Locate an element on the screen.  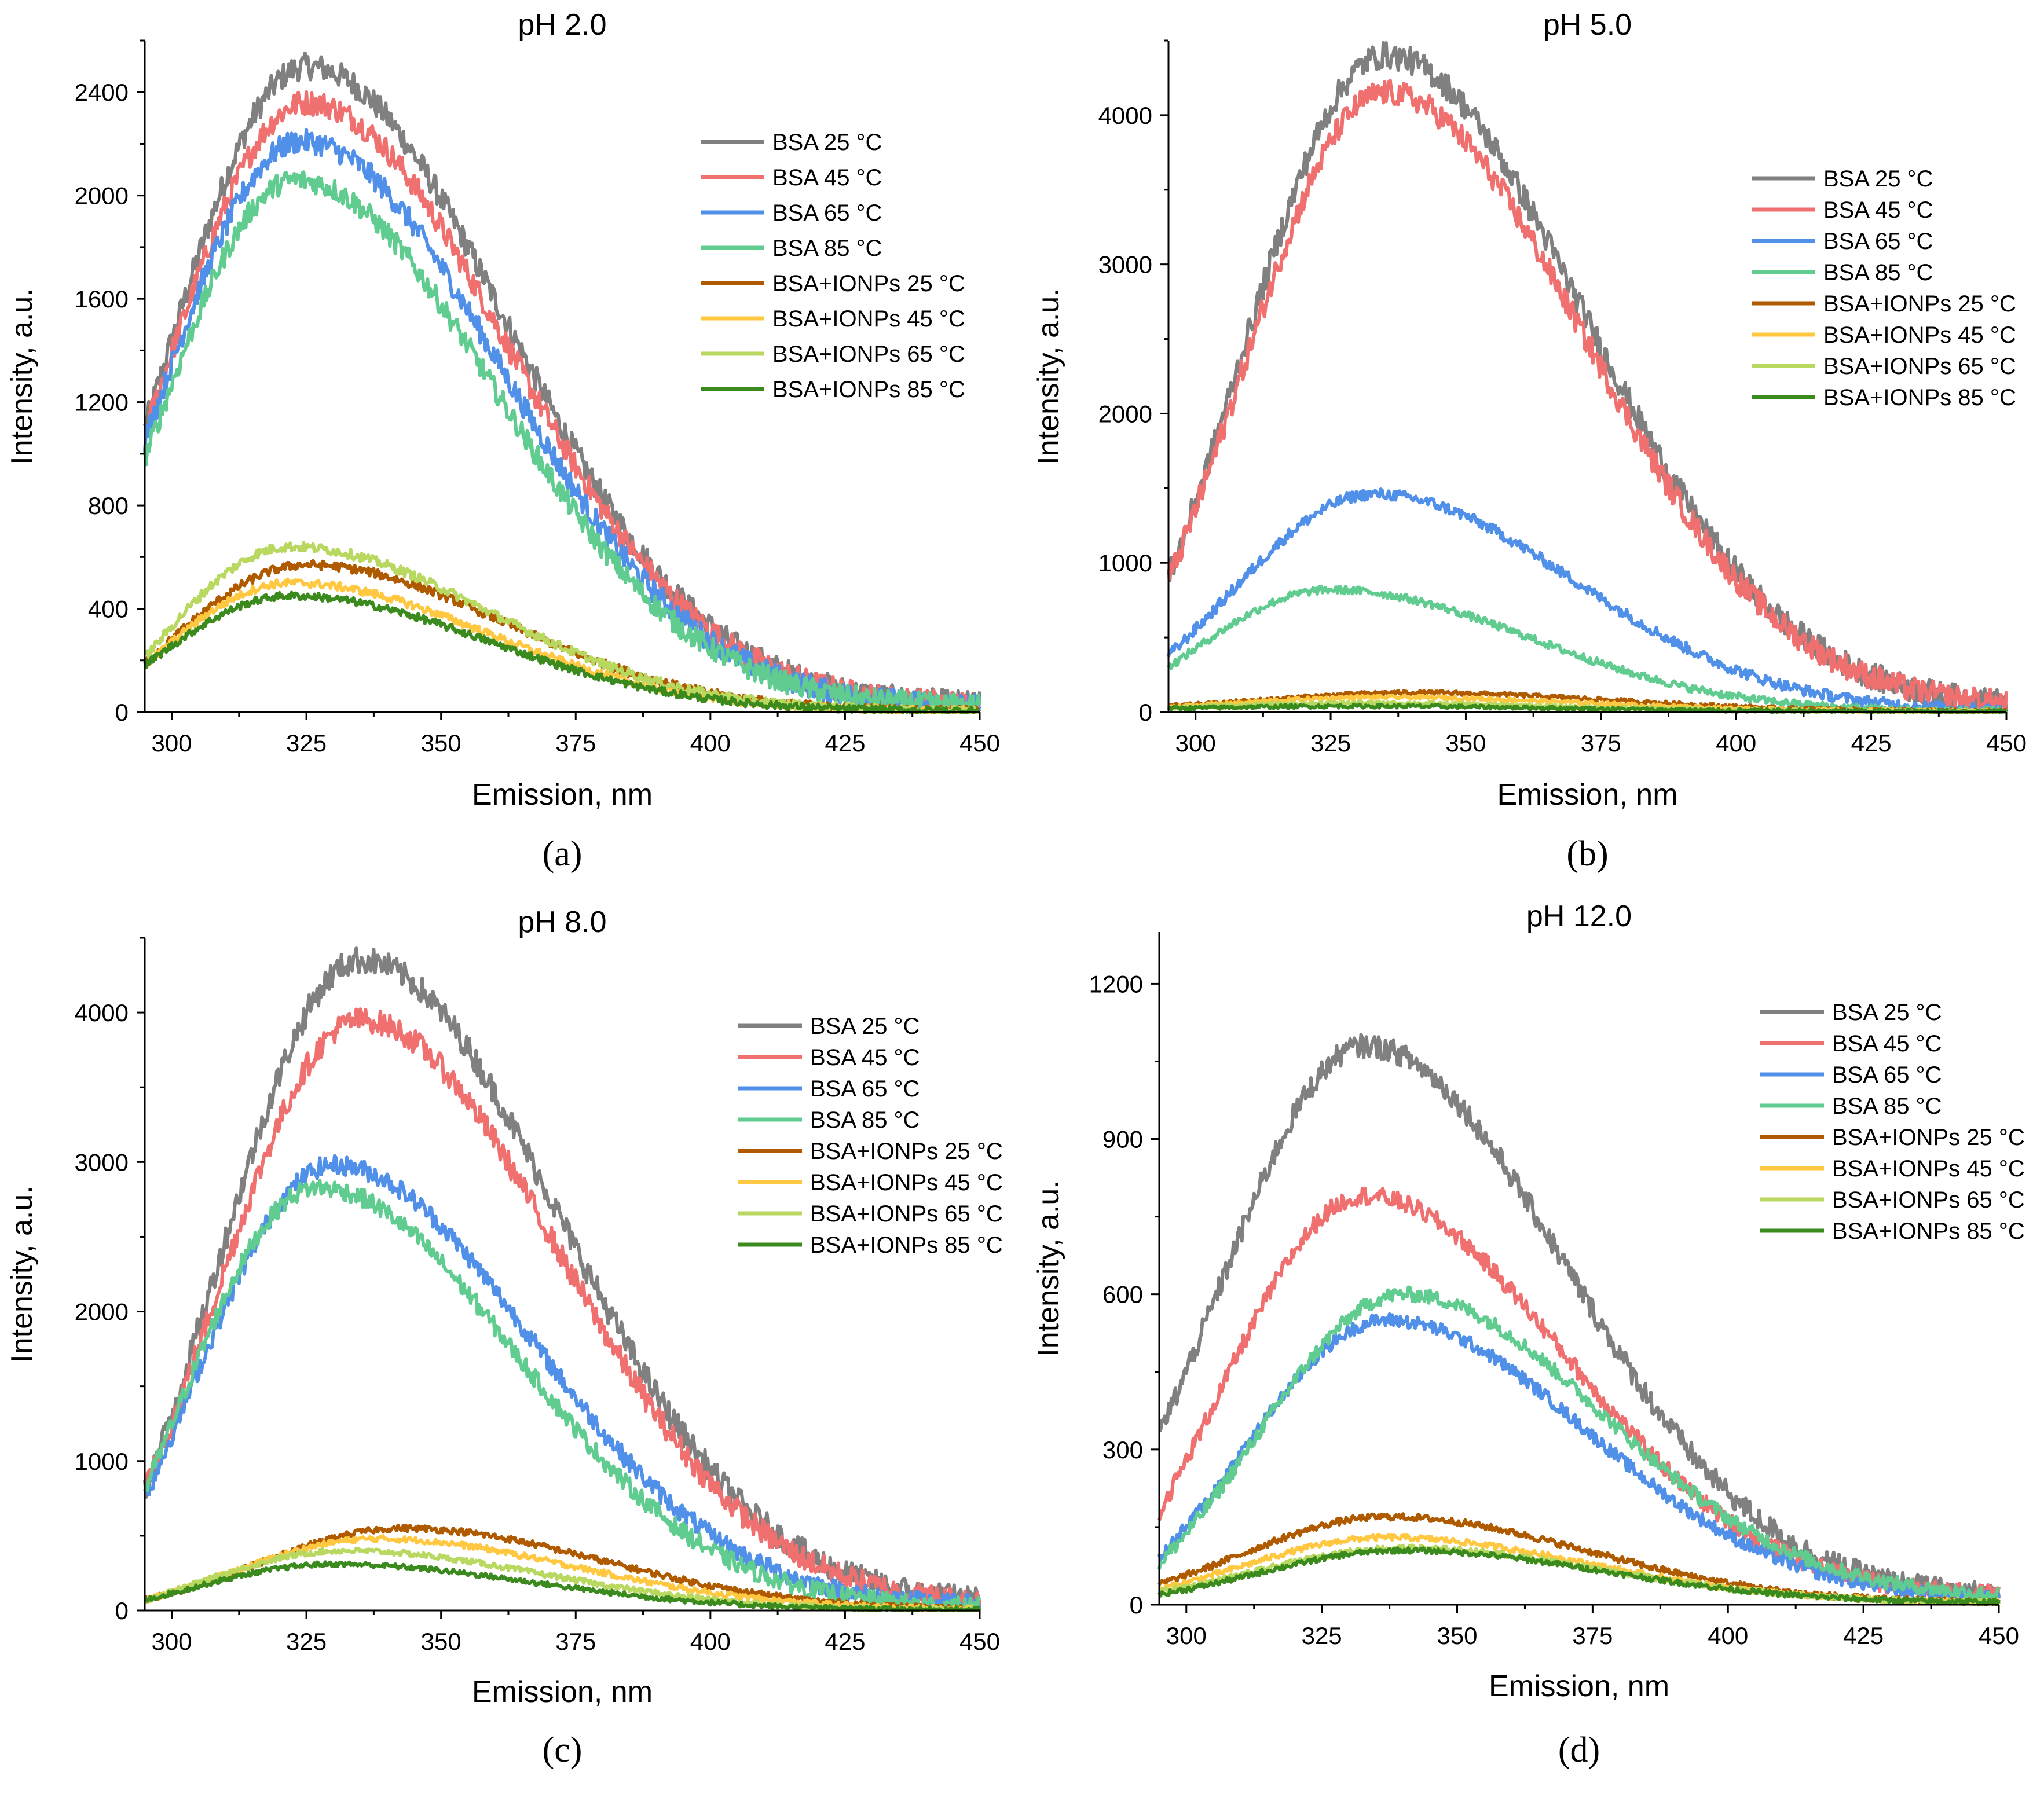
y-tick-label: 1600 is located at coordinates (102, 299).